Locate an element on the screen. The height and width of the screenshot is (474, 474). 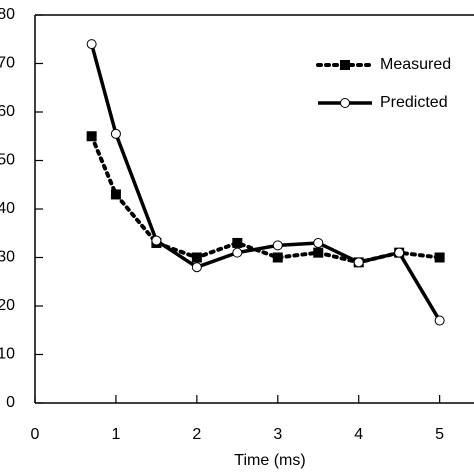
x-tick-label: 2 is located at coordinates (196, 434).